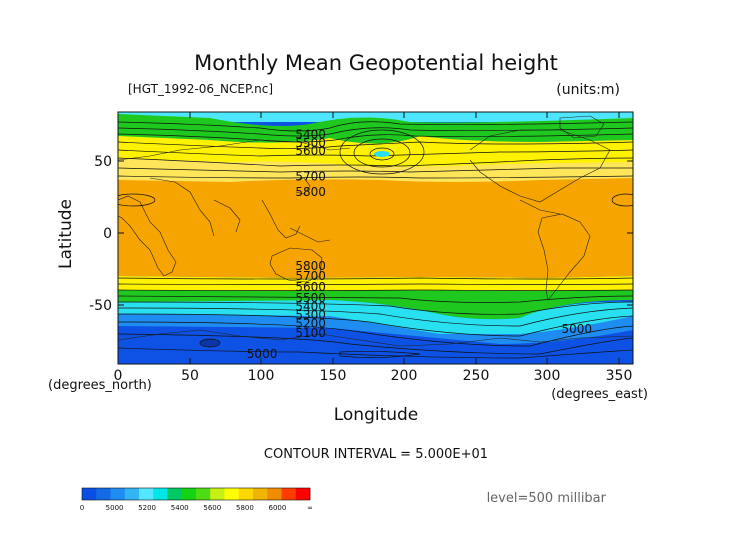 This screenshot has width=752, height=536. Describe the element at coordinates (599, 394) in the screenshot. I see `x-unit-label: (degrees_east)` at that location.